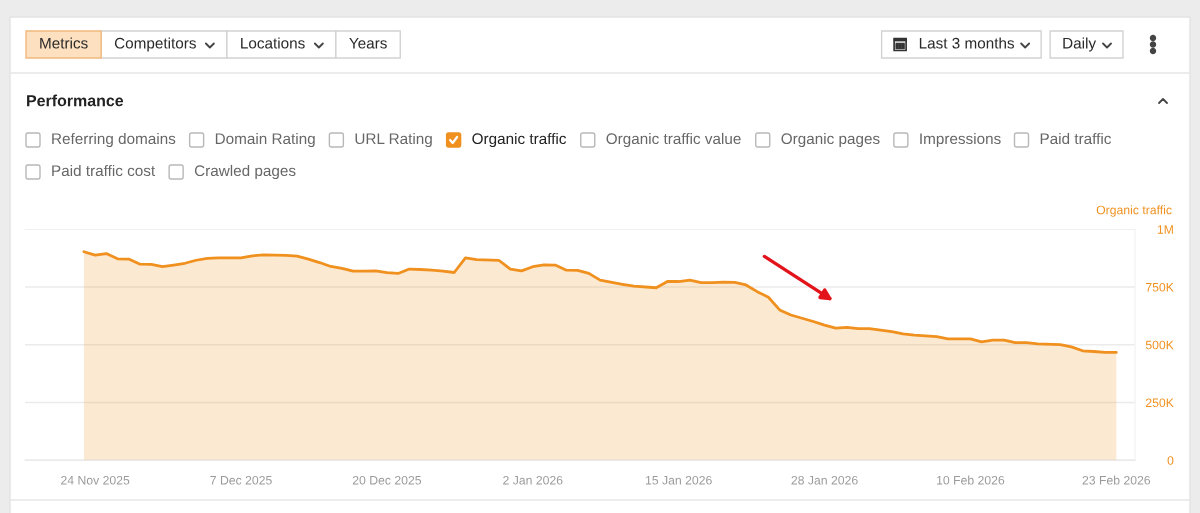  Describe the element at coordinates (830, 140) in the screenshot. I see `text: Organic pages` at that location.